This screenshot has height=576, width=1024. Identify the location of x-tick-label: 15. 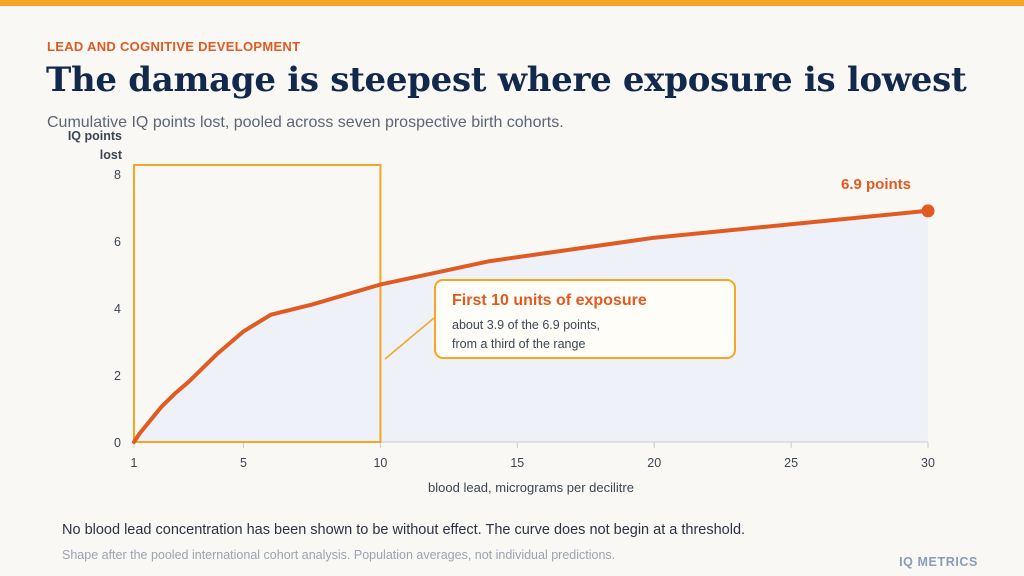
(517, 463).